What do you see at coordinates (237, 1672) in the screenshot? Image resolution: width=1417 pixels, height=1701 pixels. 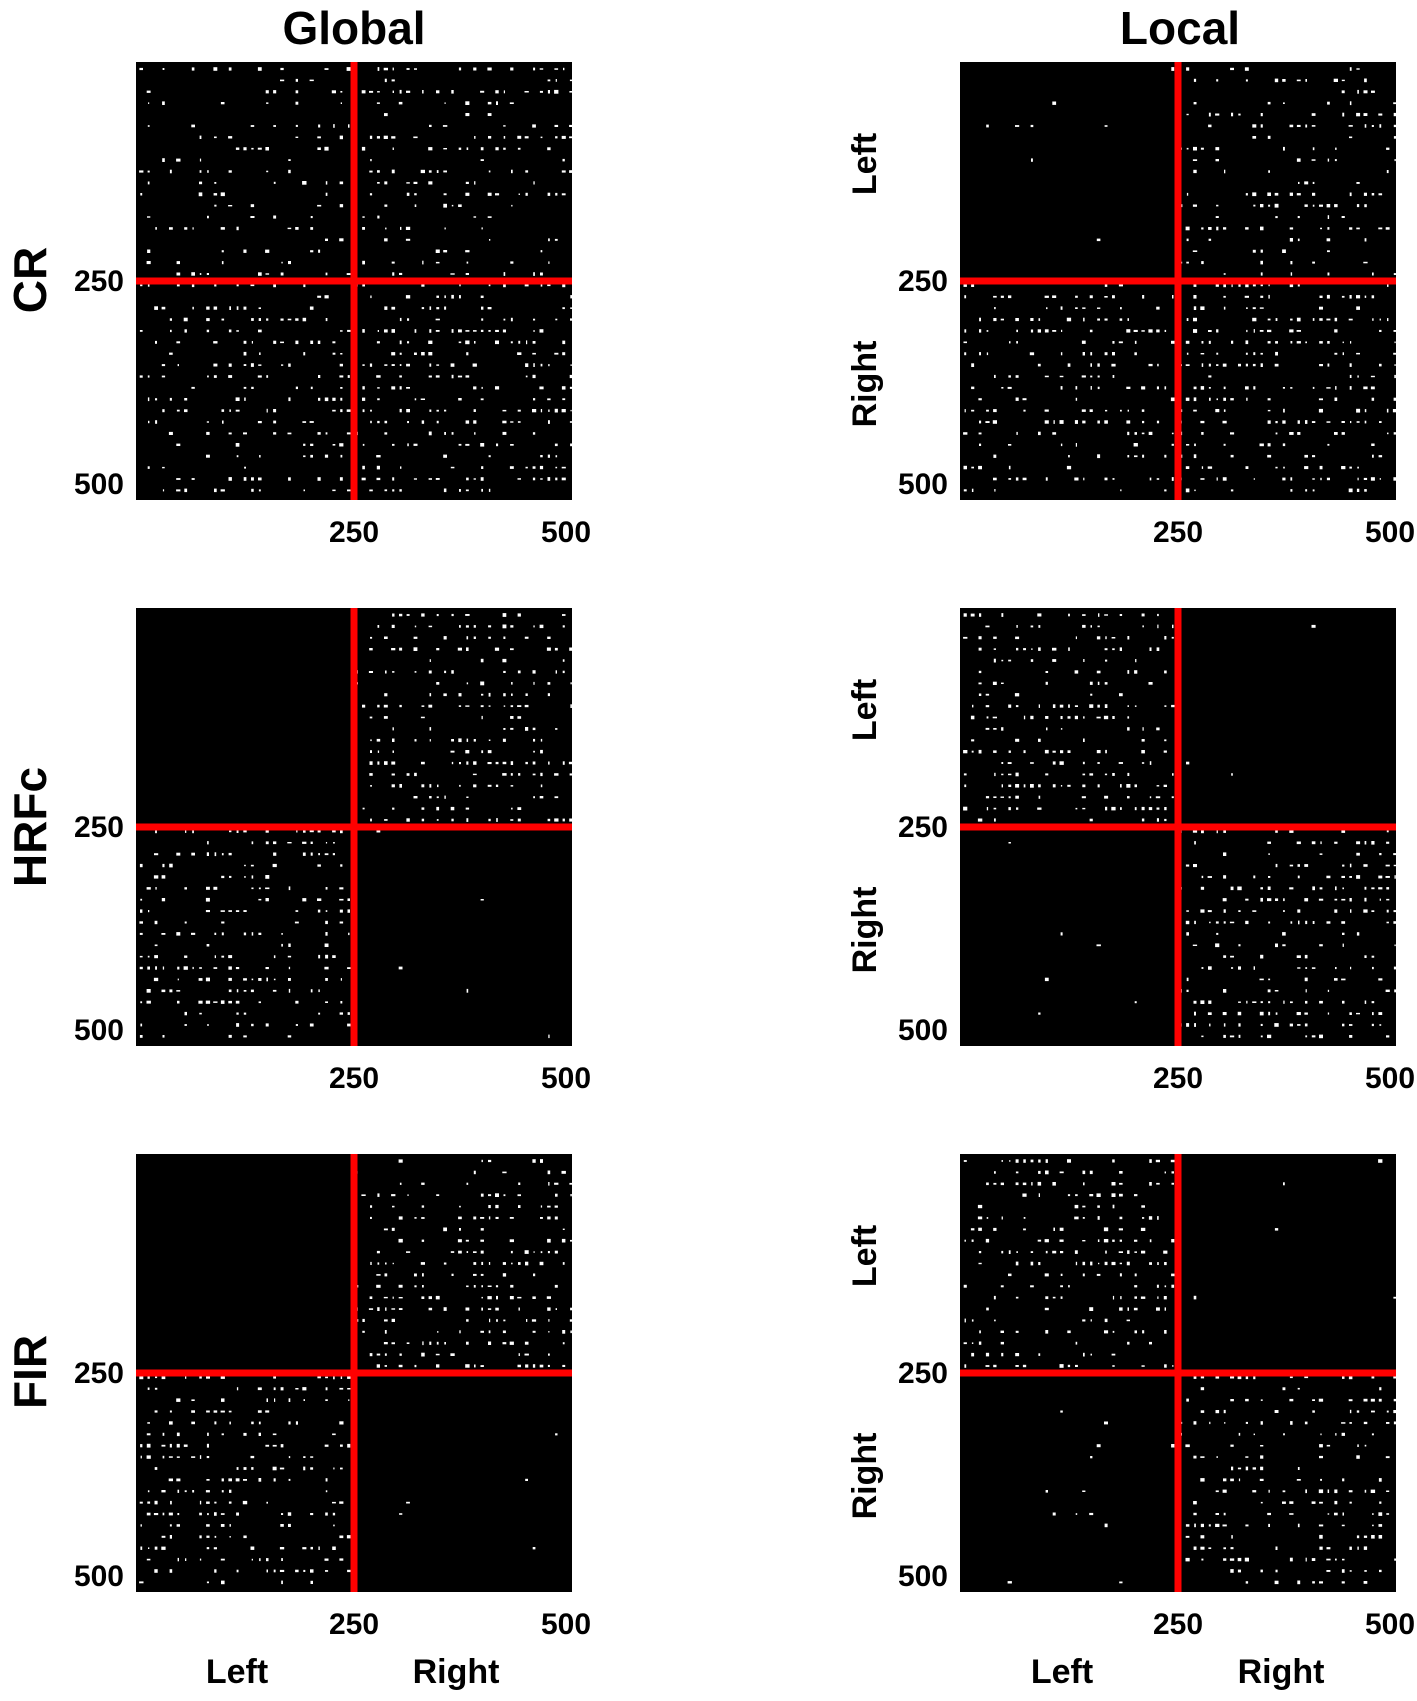 I see `bottom-label-left-global: Left` at bounding box center [237, 1672].